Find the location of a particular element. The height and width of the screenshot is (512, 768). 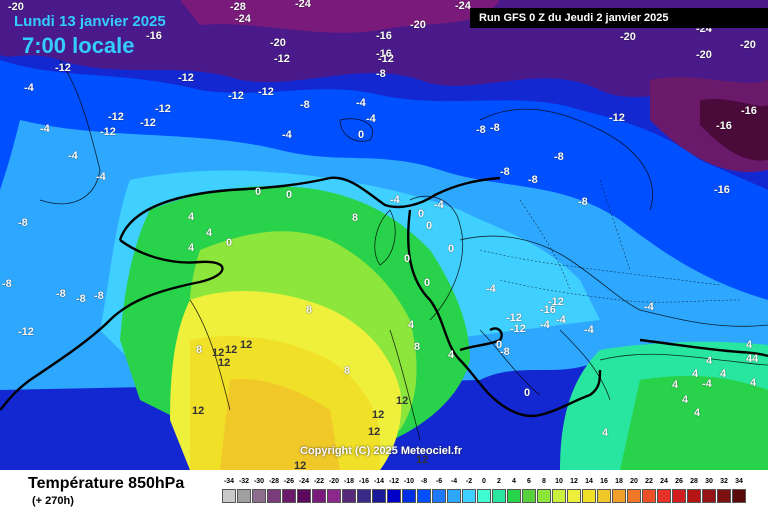

orange-zone is located at coordinates (280, 424).